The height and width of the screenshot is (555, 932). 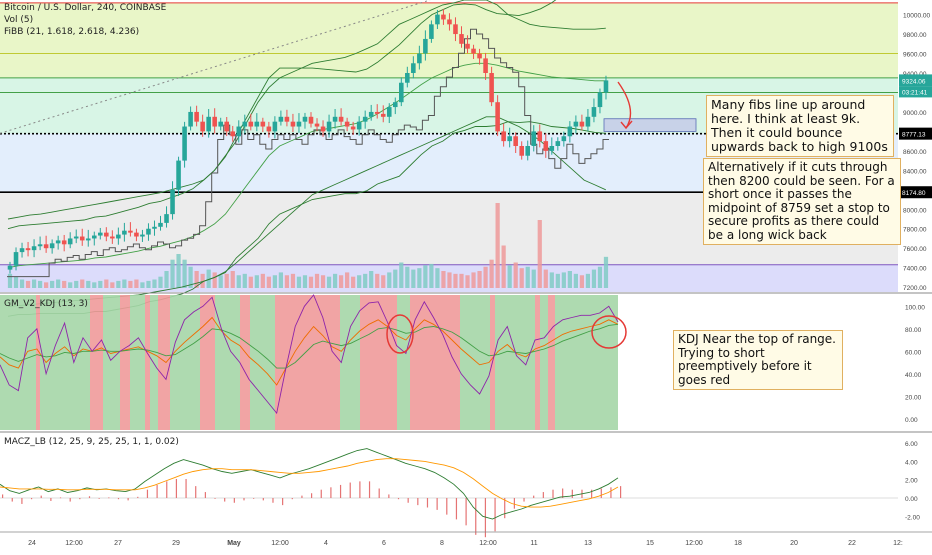 I want to click on time-axis-label: 4, so click(x=326, y=543).